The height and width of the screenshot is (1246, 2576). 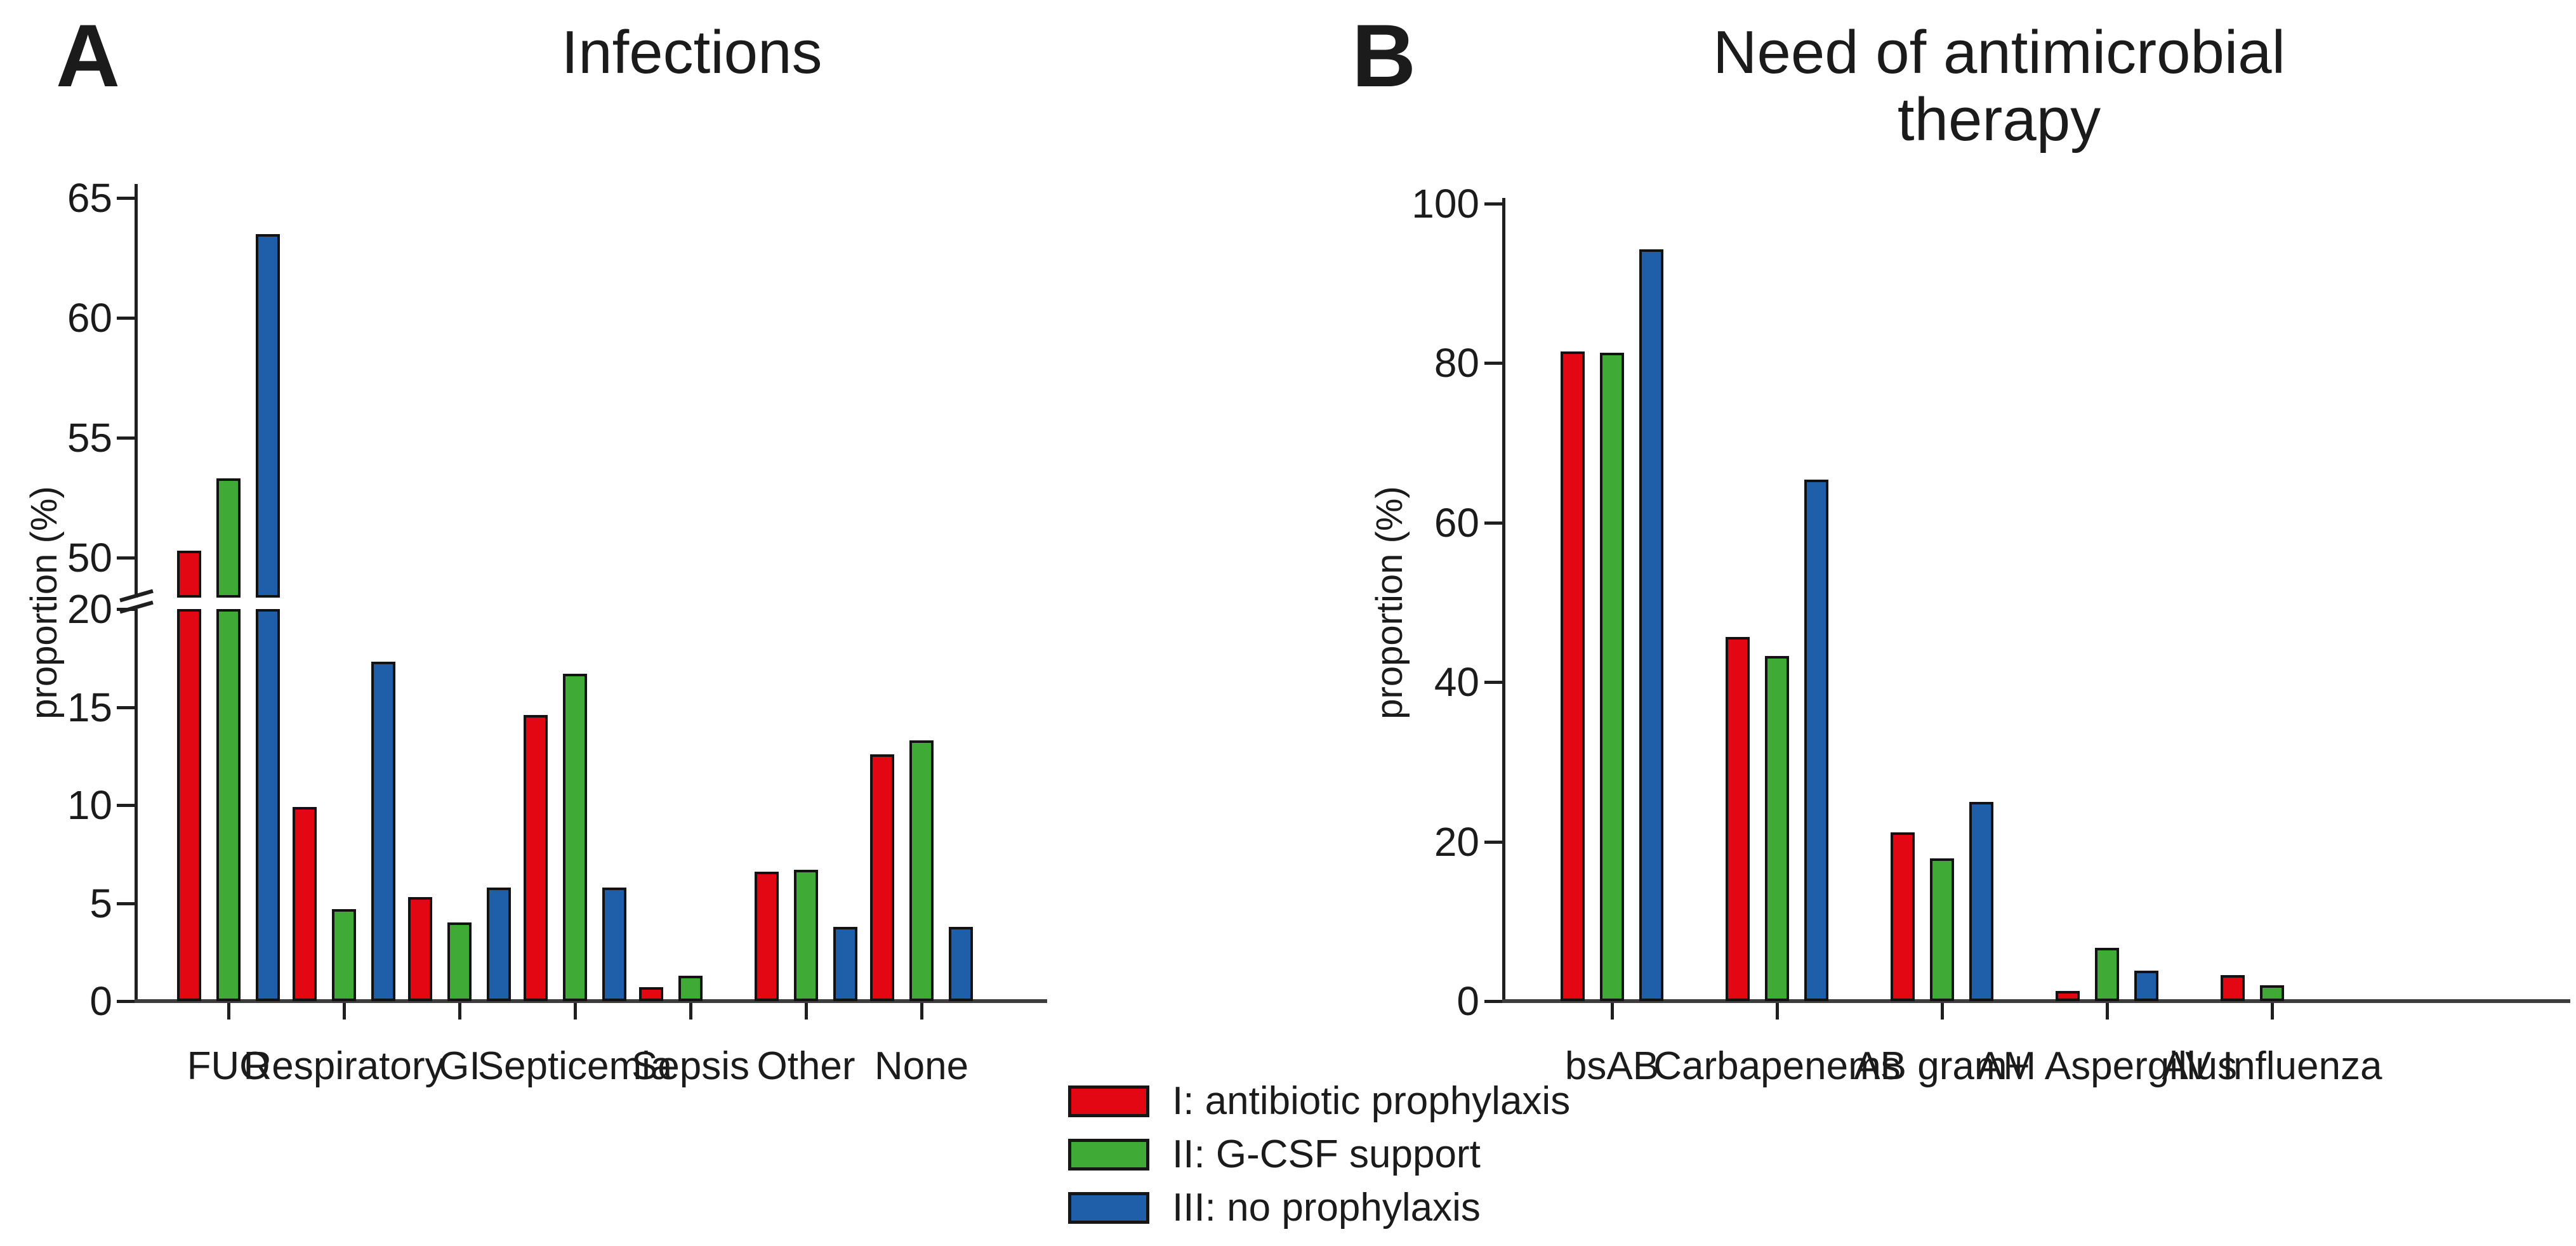 I want to click on x-category-label: None, so click(x=921, y=1066).